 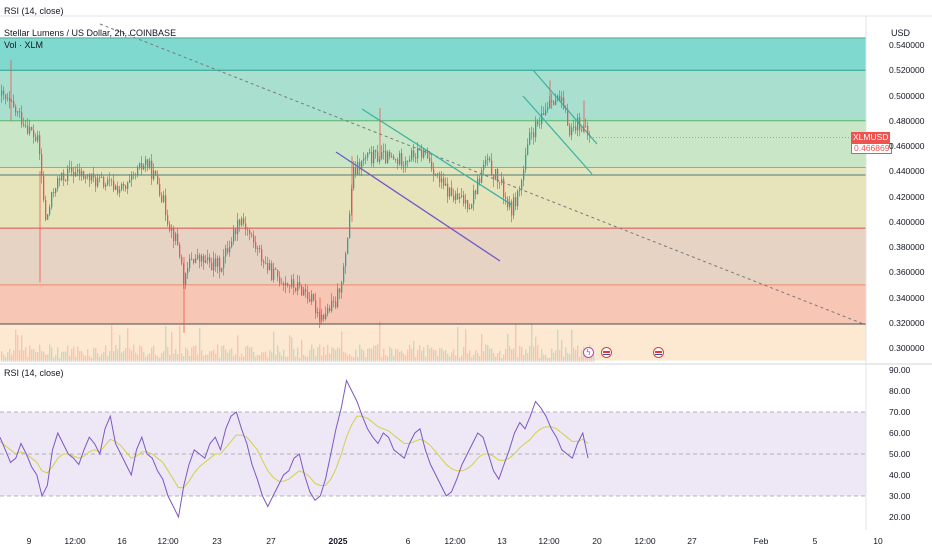 What do you see at coordinates (588, 352) in the screenshot?
I see `lightning-icon: ϟ` at bounding box center [588, 352].